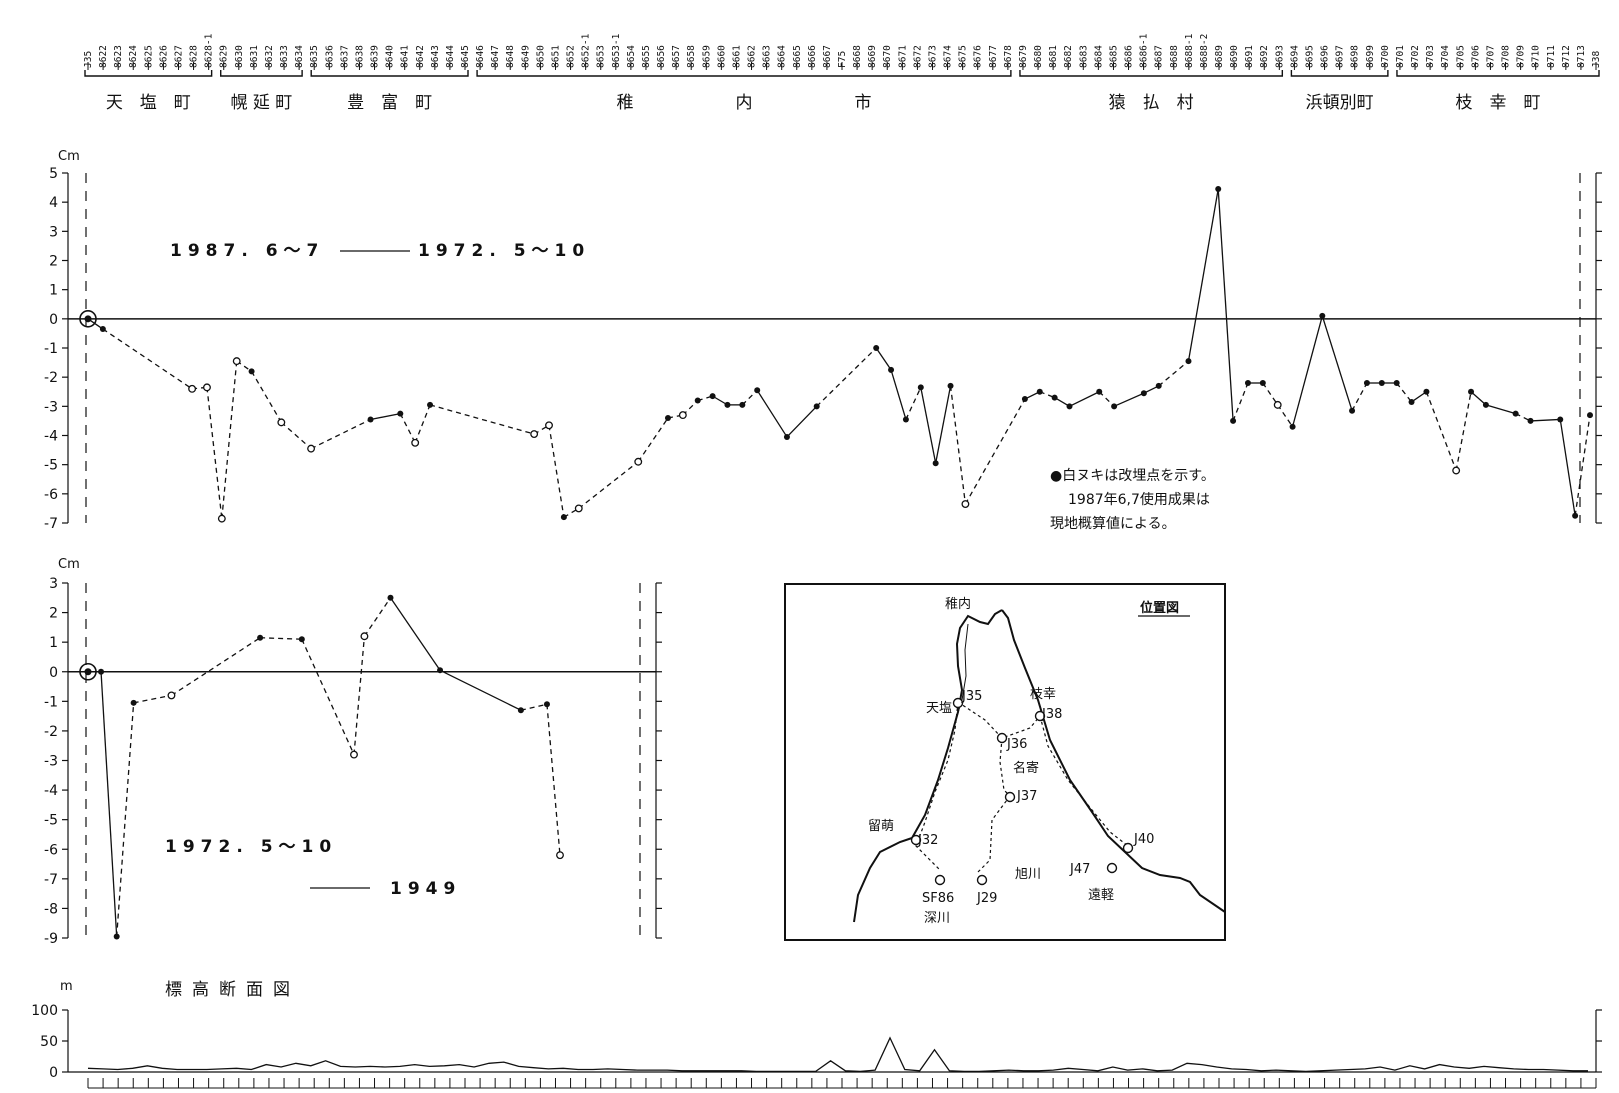  Describe the element at coordinates (1038, 56) in the screenshot. I see `benchmark-label: 8680` at that location.